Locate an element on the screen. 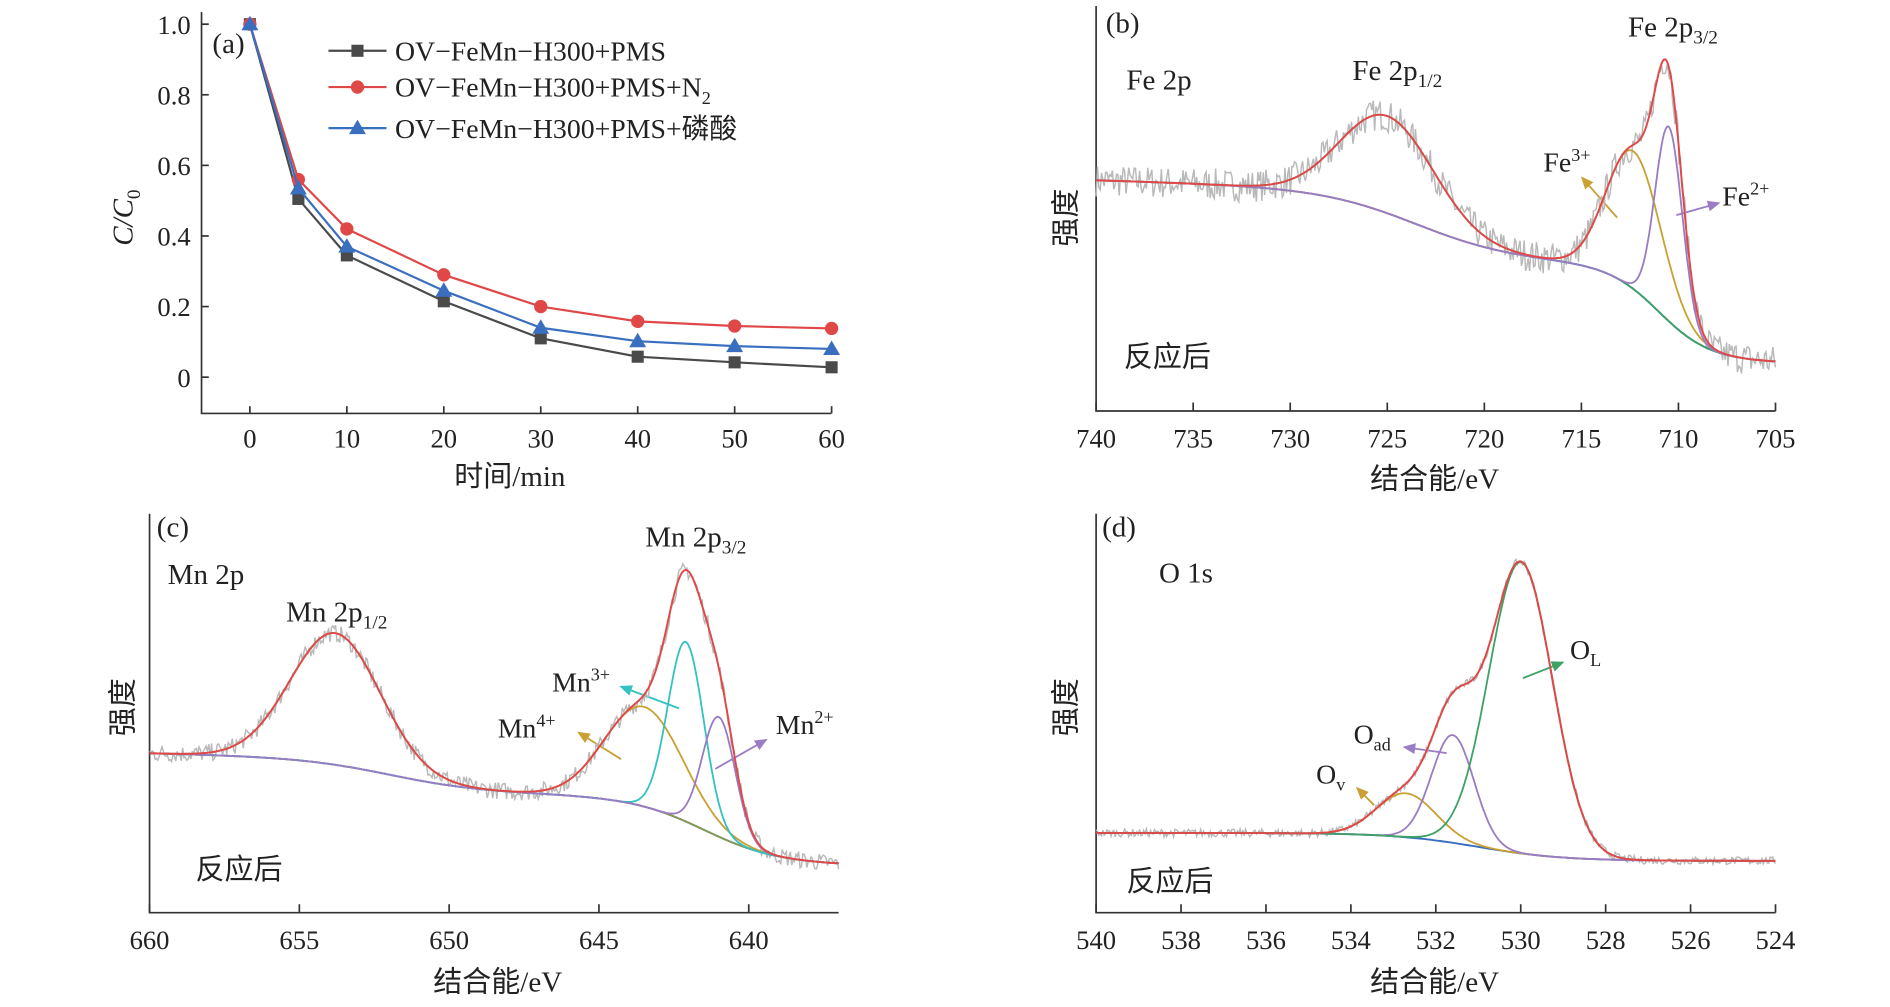  y-tick-label-a: 0 is located at coordinates (183, 378).